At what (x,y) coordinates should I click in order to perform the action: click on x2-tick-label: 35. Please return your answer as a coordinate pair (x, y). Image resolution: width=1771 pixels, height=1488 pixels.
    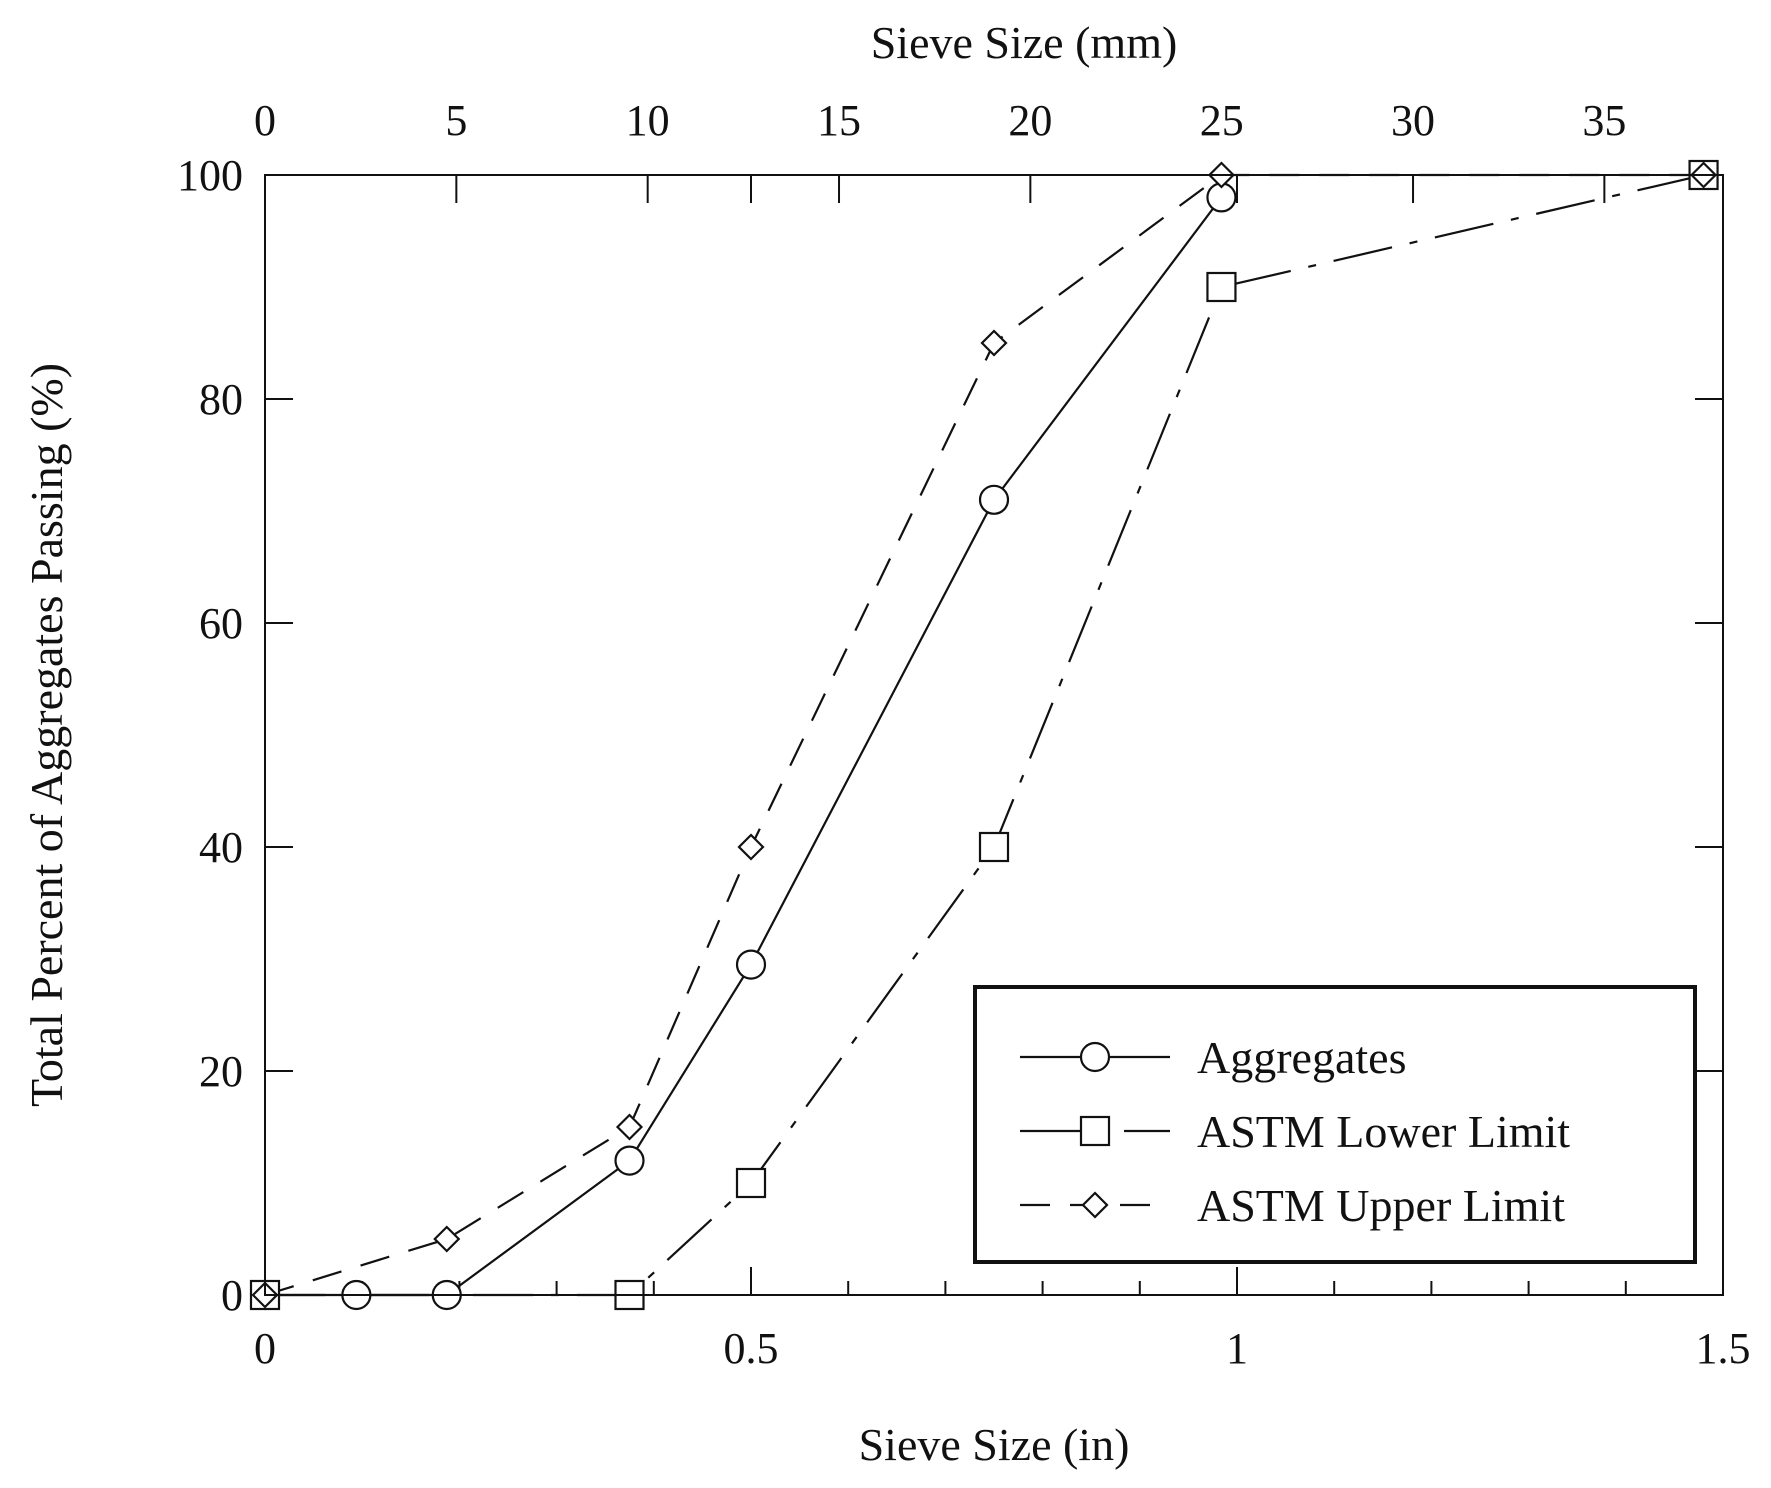
    Looking at the image, I should click on (1604, 120).